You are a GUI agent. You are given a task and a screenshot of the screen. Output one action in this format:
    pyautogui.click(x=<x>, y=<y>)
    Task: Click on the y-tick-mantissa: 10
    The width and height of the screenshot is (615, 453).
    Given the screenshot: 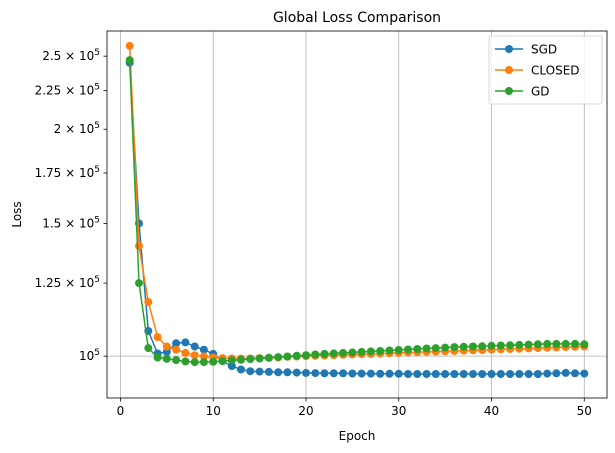 What is the action you would take?
    pyautogui.click(x=86, y=356)
    